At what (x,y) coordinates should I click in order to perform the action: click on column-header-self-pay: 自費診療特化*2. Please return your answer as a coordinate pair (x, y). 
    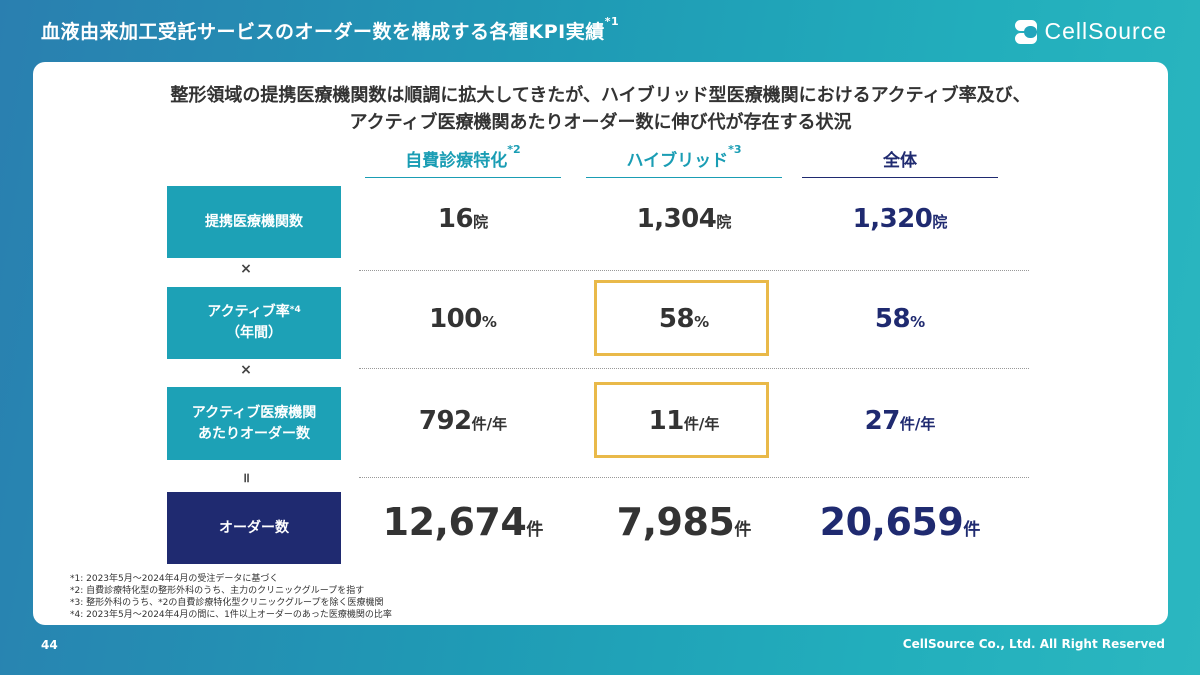
    Looking at the image, I should click on (463, 160).